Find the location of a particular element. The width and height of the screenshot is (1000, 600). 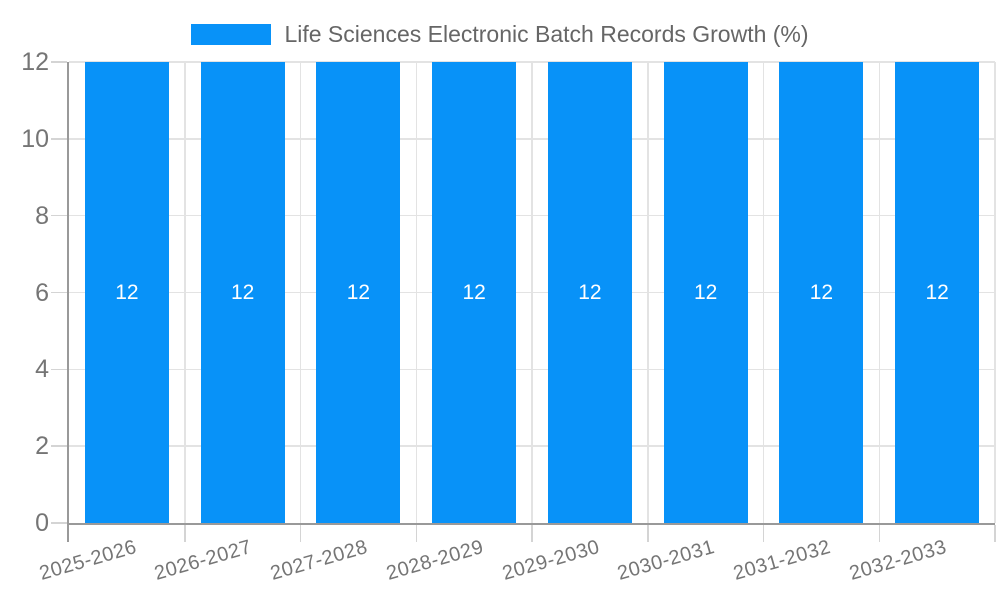

y-tick-label: 2 is located at coordinates (42, 446).